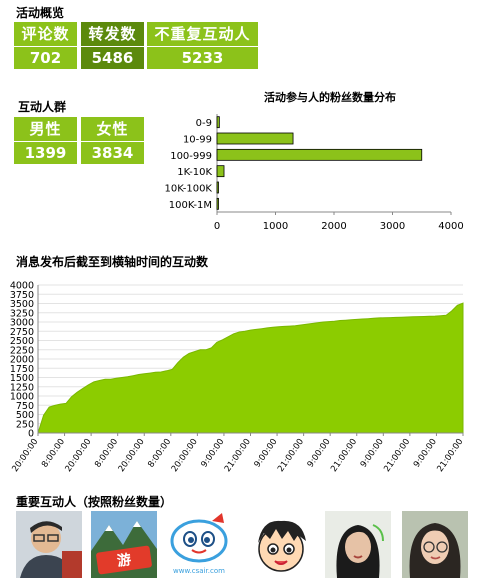 The width and height of the screenshot is (478, 587). I want to click on comments-label: 评论数, so click(45, 34).